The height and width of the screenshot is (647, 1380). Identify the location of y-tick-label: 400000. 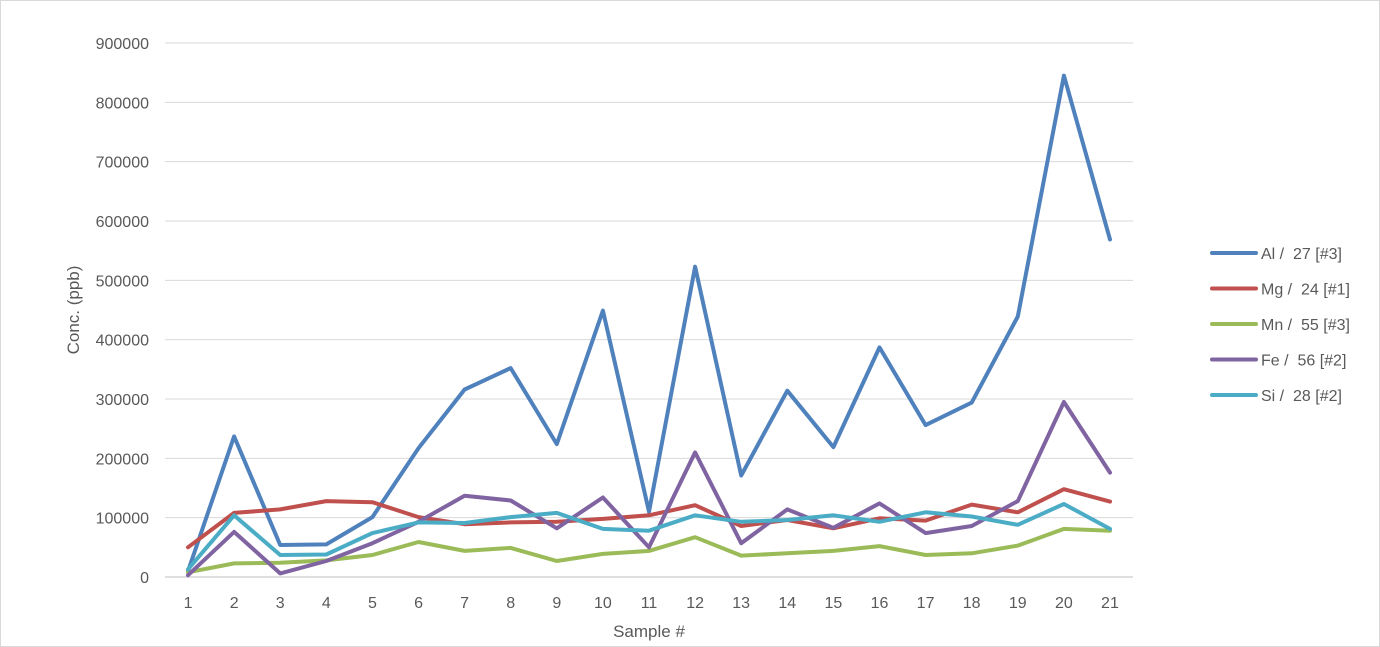
(122, 341).